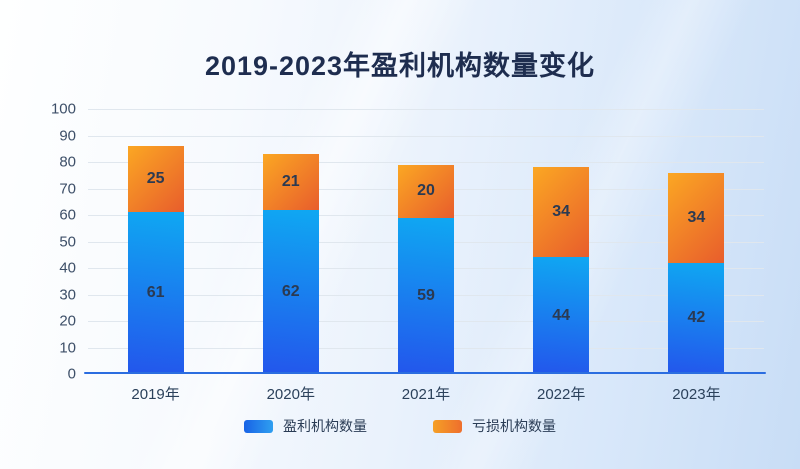  I want to click on value-label: 61, so click(155, 293).